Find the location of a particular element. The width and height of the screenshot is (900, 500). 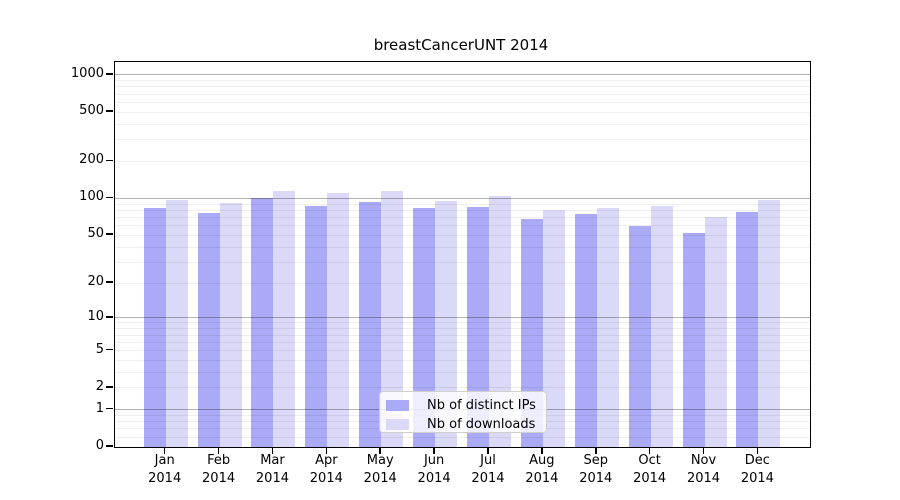

legend-item-distinct-ips: Nb of distinct IPs is located at coordinates (466, 405).